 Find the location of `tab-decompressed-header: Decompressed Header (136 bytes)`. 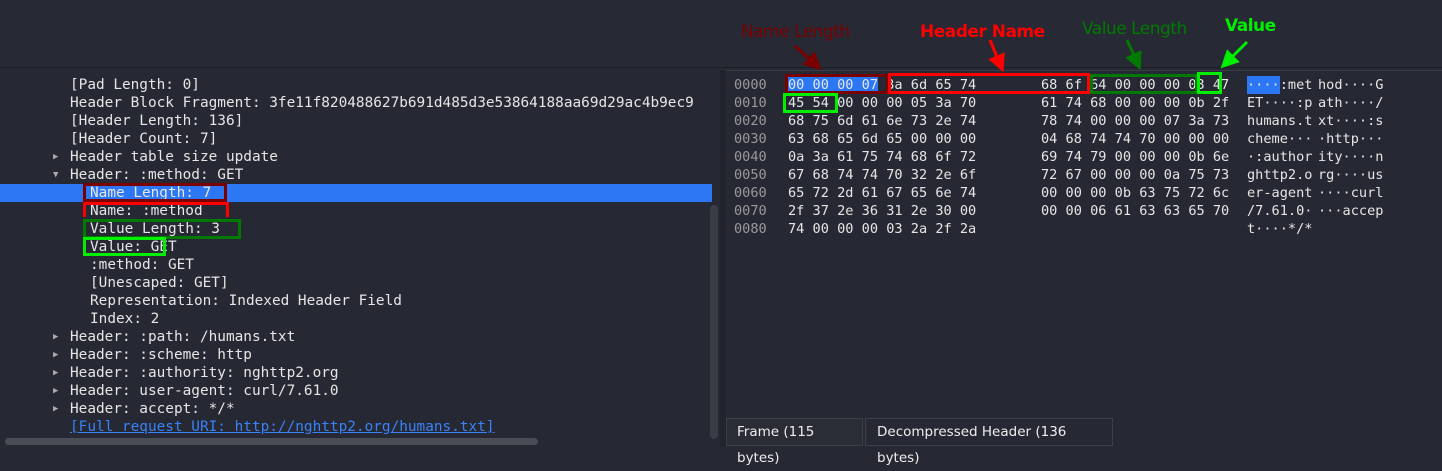

tab-decompressed-header: Decompressed Header (136 bytes) is located at coordinates (989, 442).